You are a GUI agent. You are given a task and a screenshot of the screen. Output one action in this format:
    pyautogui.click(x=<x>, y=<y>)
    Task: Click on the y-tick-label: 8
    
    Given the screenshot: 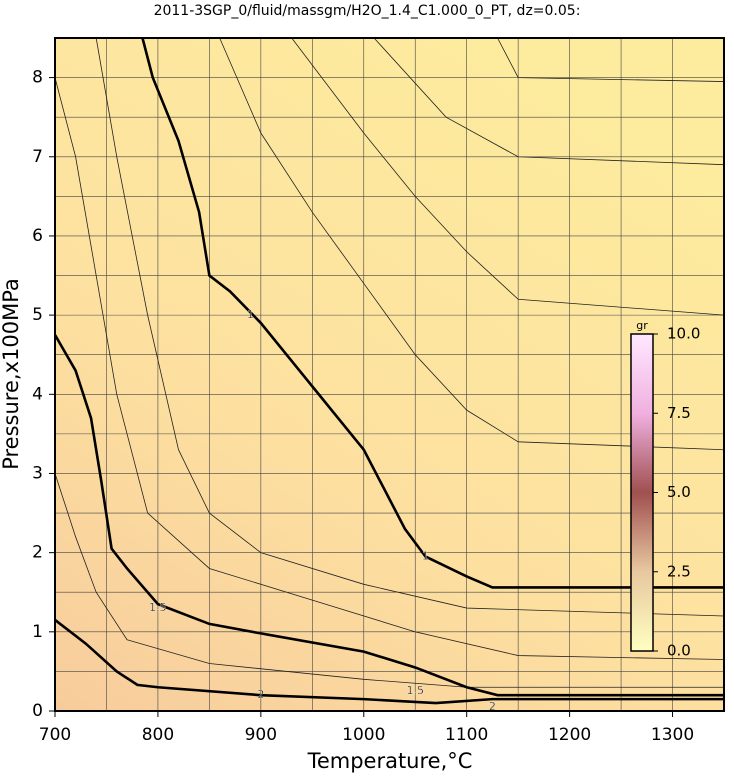 What is the action you would take?
    pyautogui.click(x=37, y=78)
    